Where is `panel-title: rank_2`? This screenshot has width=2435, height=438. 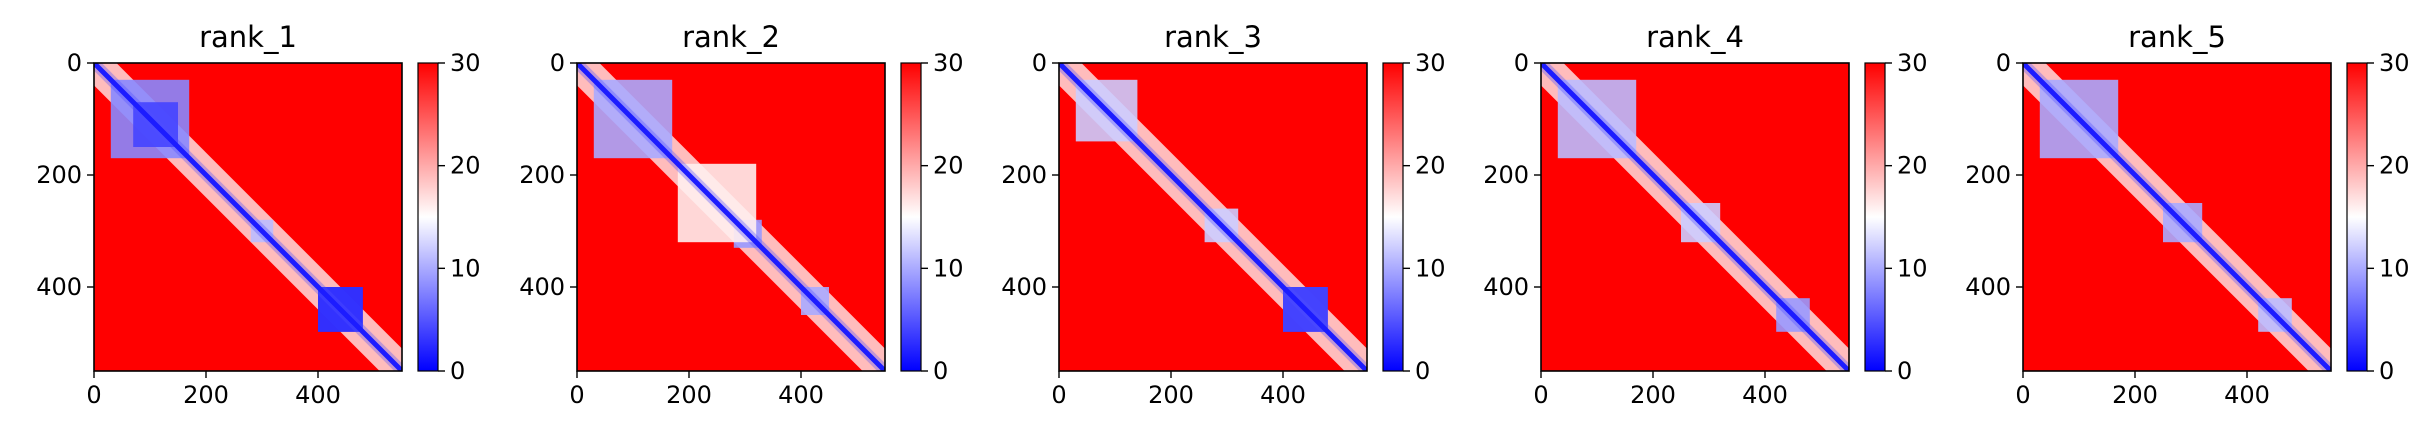 panel-title: rank_2 is located at coordinates (731, 37).